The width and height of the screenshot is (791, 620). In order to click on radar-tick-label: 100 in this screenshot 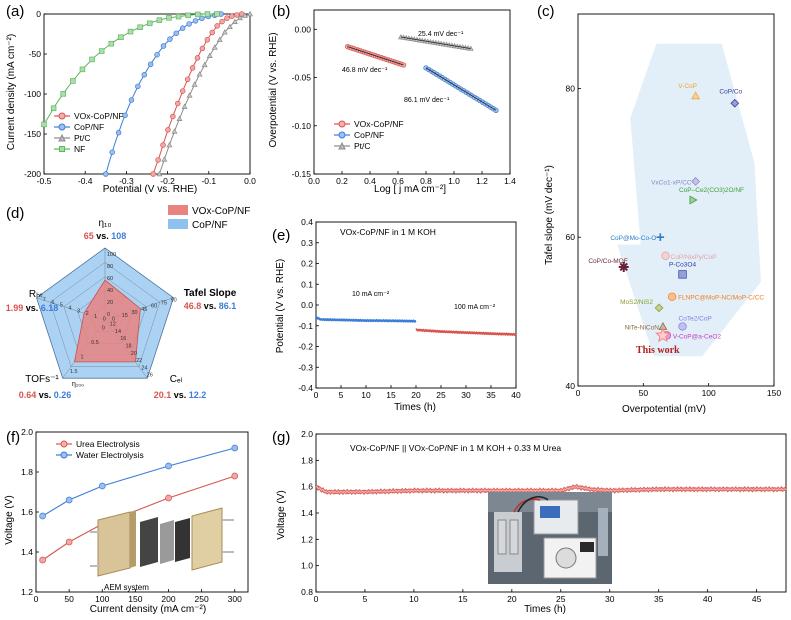, I will do `click(111, 255)`.